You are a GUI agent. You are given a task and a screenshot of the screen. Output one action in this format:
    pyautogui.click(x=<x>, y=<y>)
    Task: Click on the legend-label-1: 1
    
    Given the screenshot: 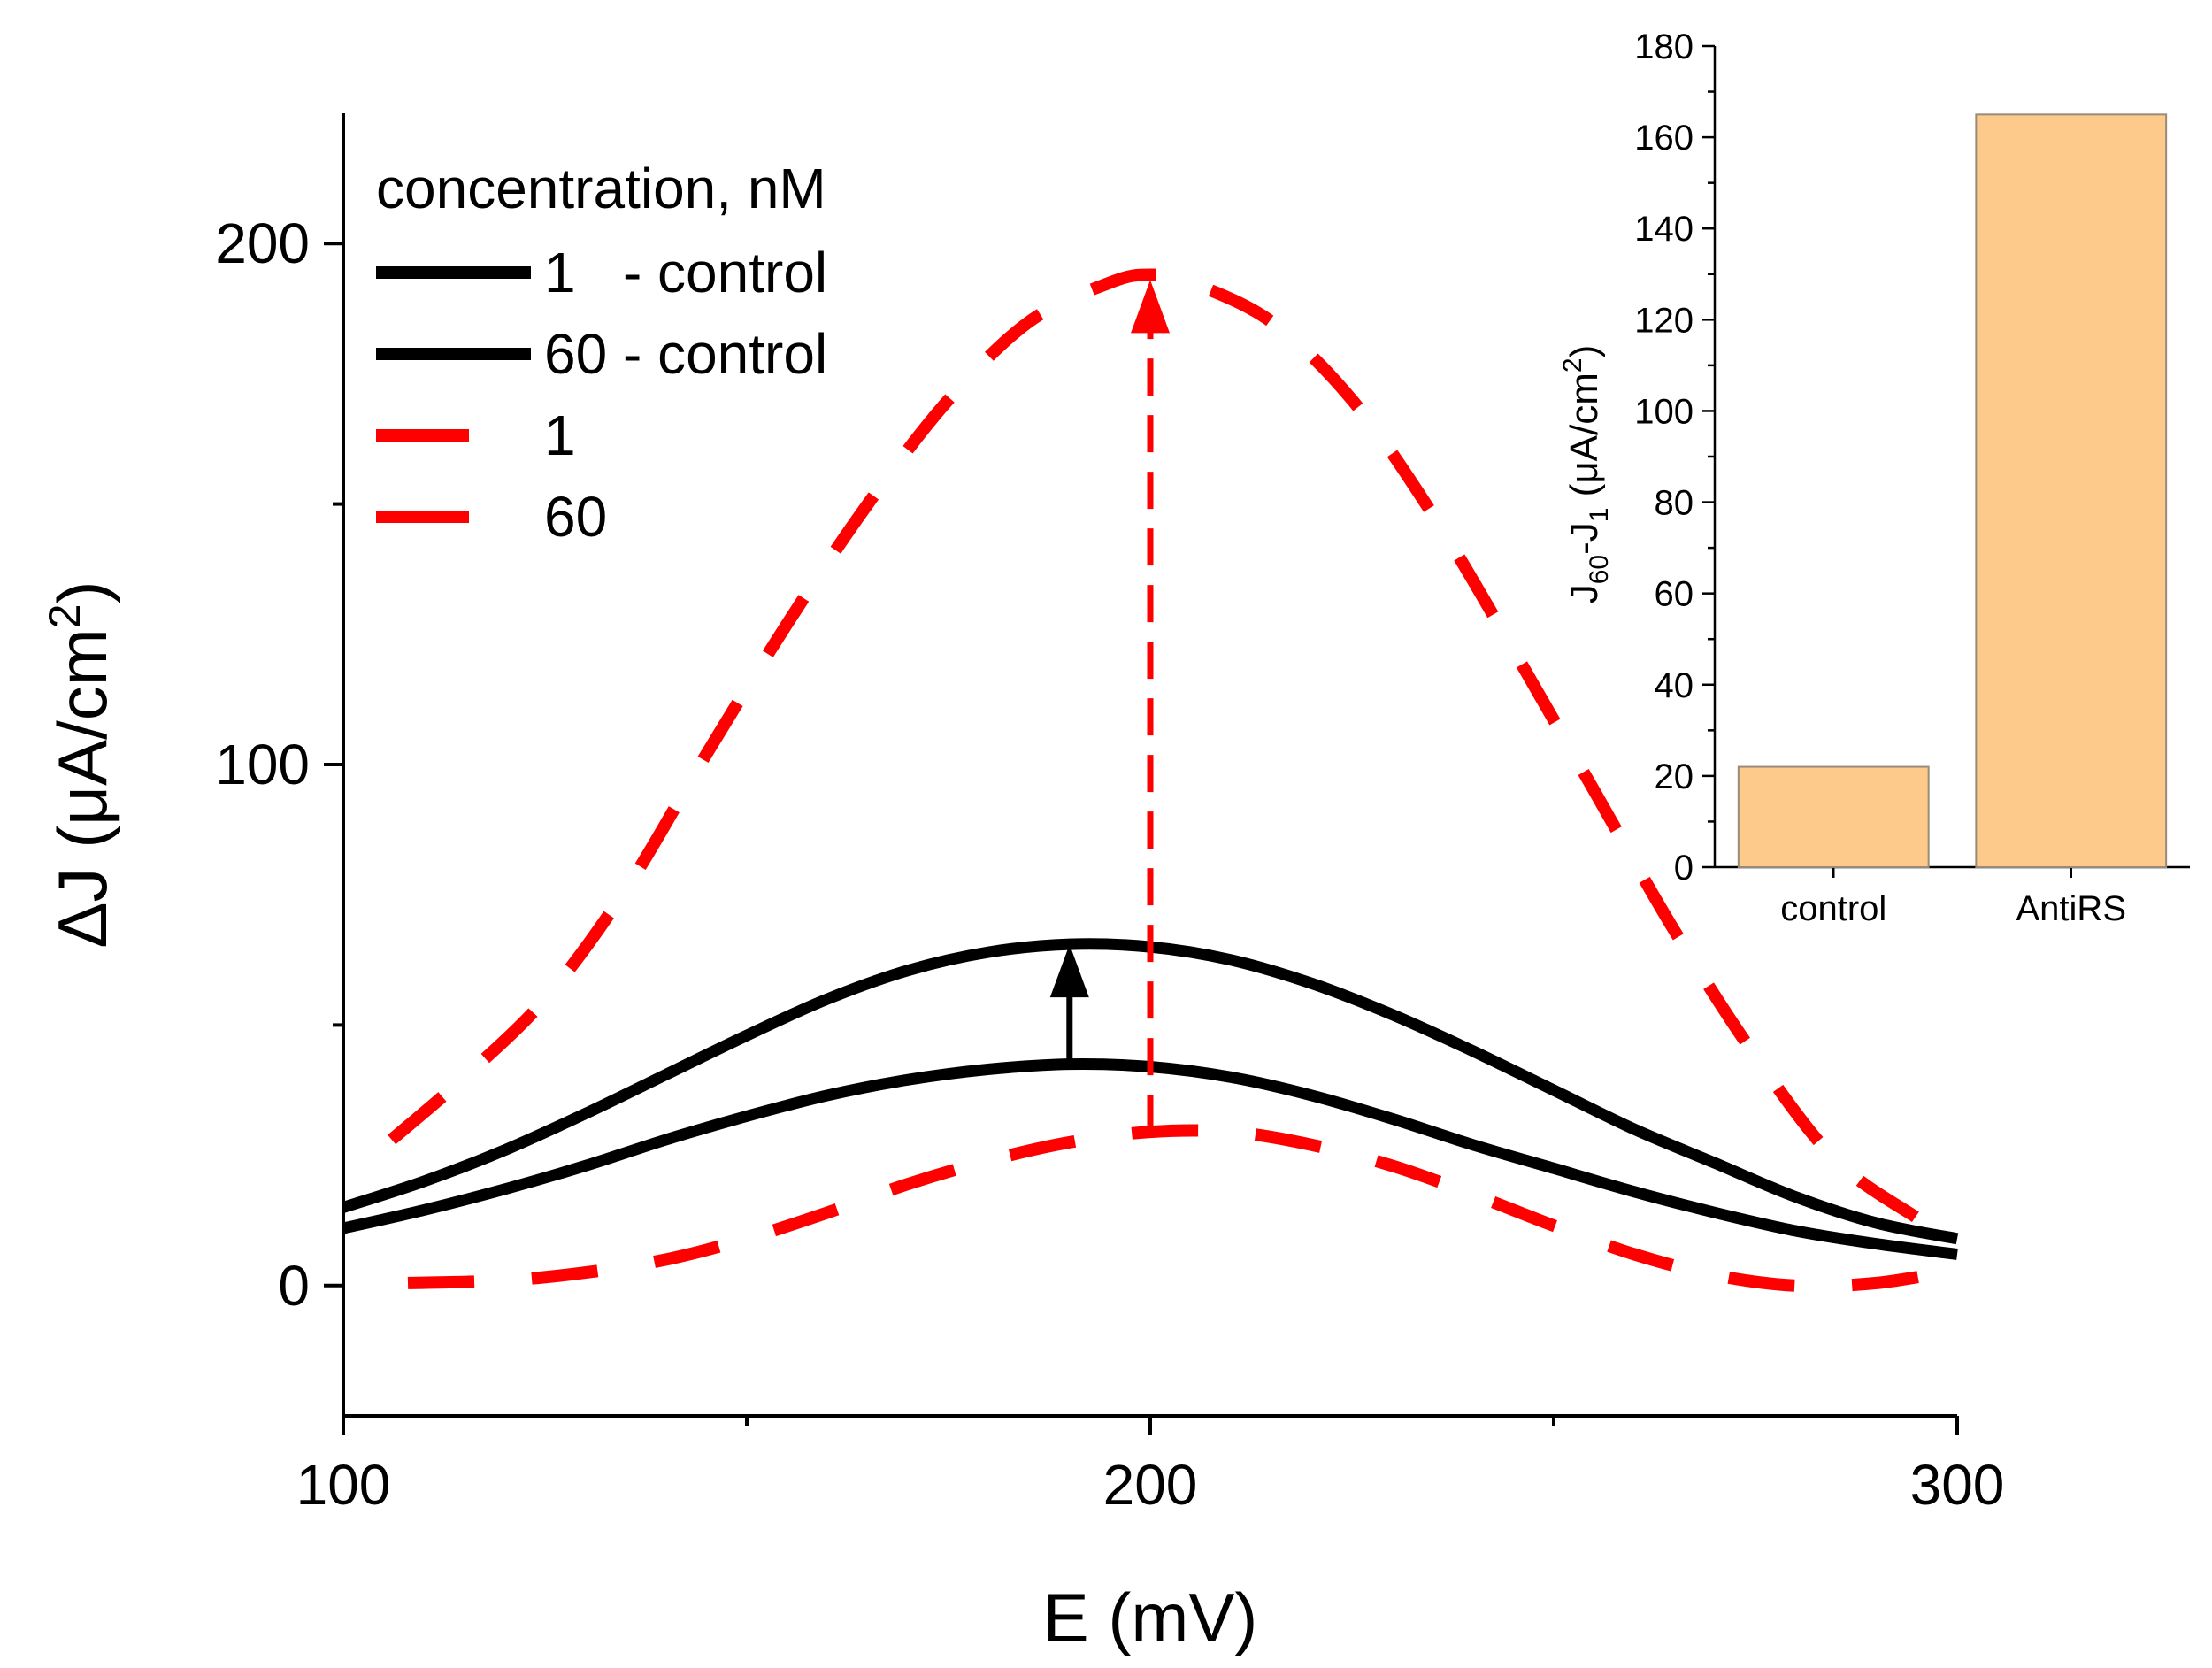 What is the action you would take?
    pyautogui.click(x=560, y=436)
    